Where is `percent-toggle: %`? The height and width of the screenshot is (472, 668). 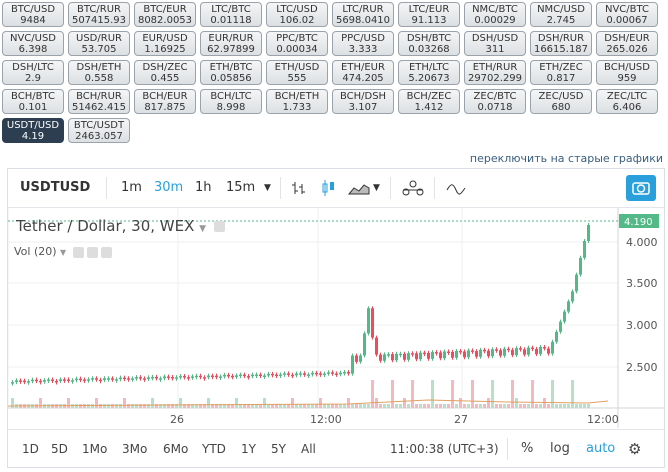
percent-toggle: % is located at coordinates (527, 448).